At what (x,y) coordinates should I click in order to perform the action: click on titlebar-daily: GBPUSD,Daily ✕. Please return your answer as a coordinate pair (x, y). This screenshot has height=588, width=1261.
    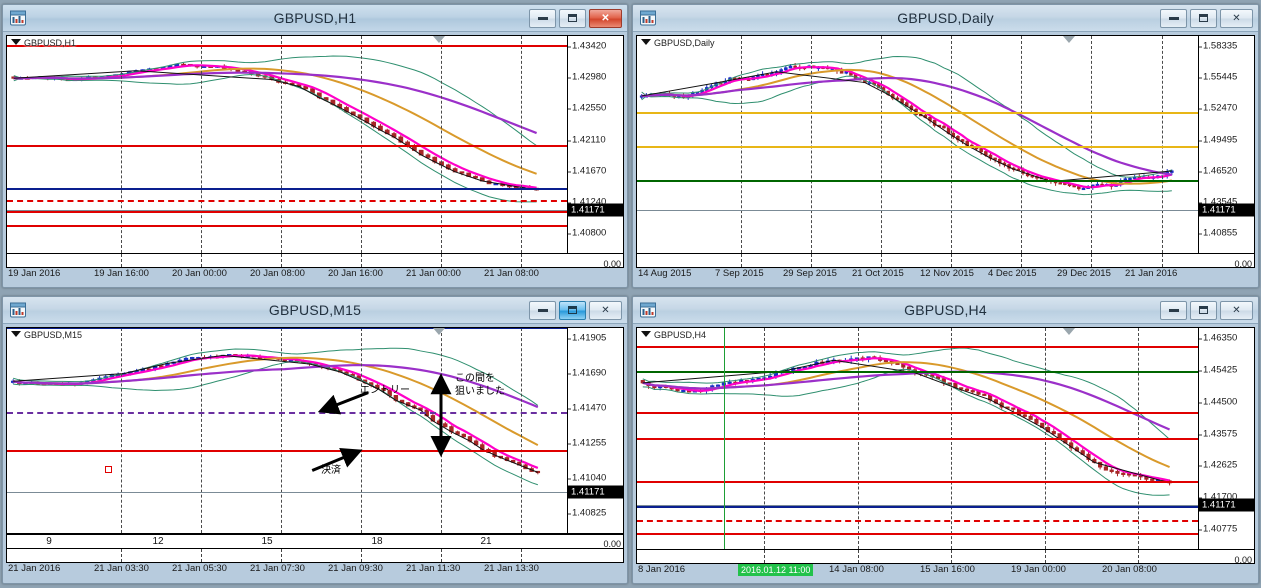
    Looking at the image, I should click on (945, 18).